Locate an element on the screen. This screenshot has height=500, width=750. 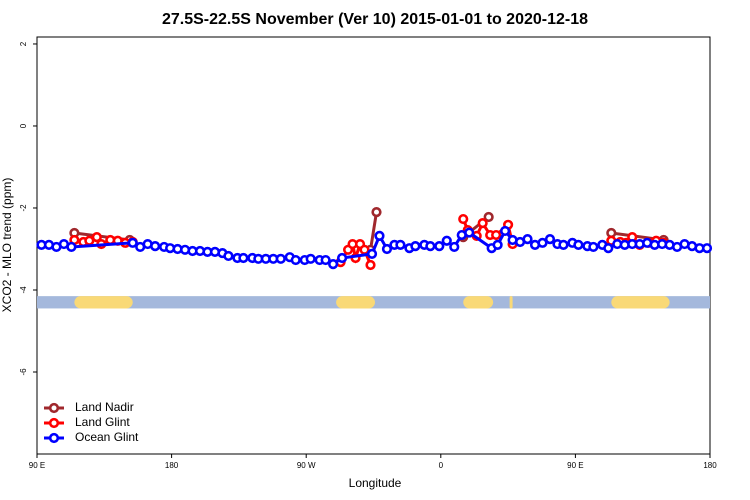
legend-label: Land Nadir is located at coordinates (104, 407).